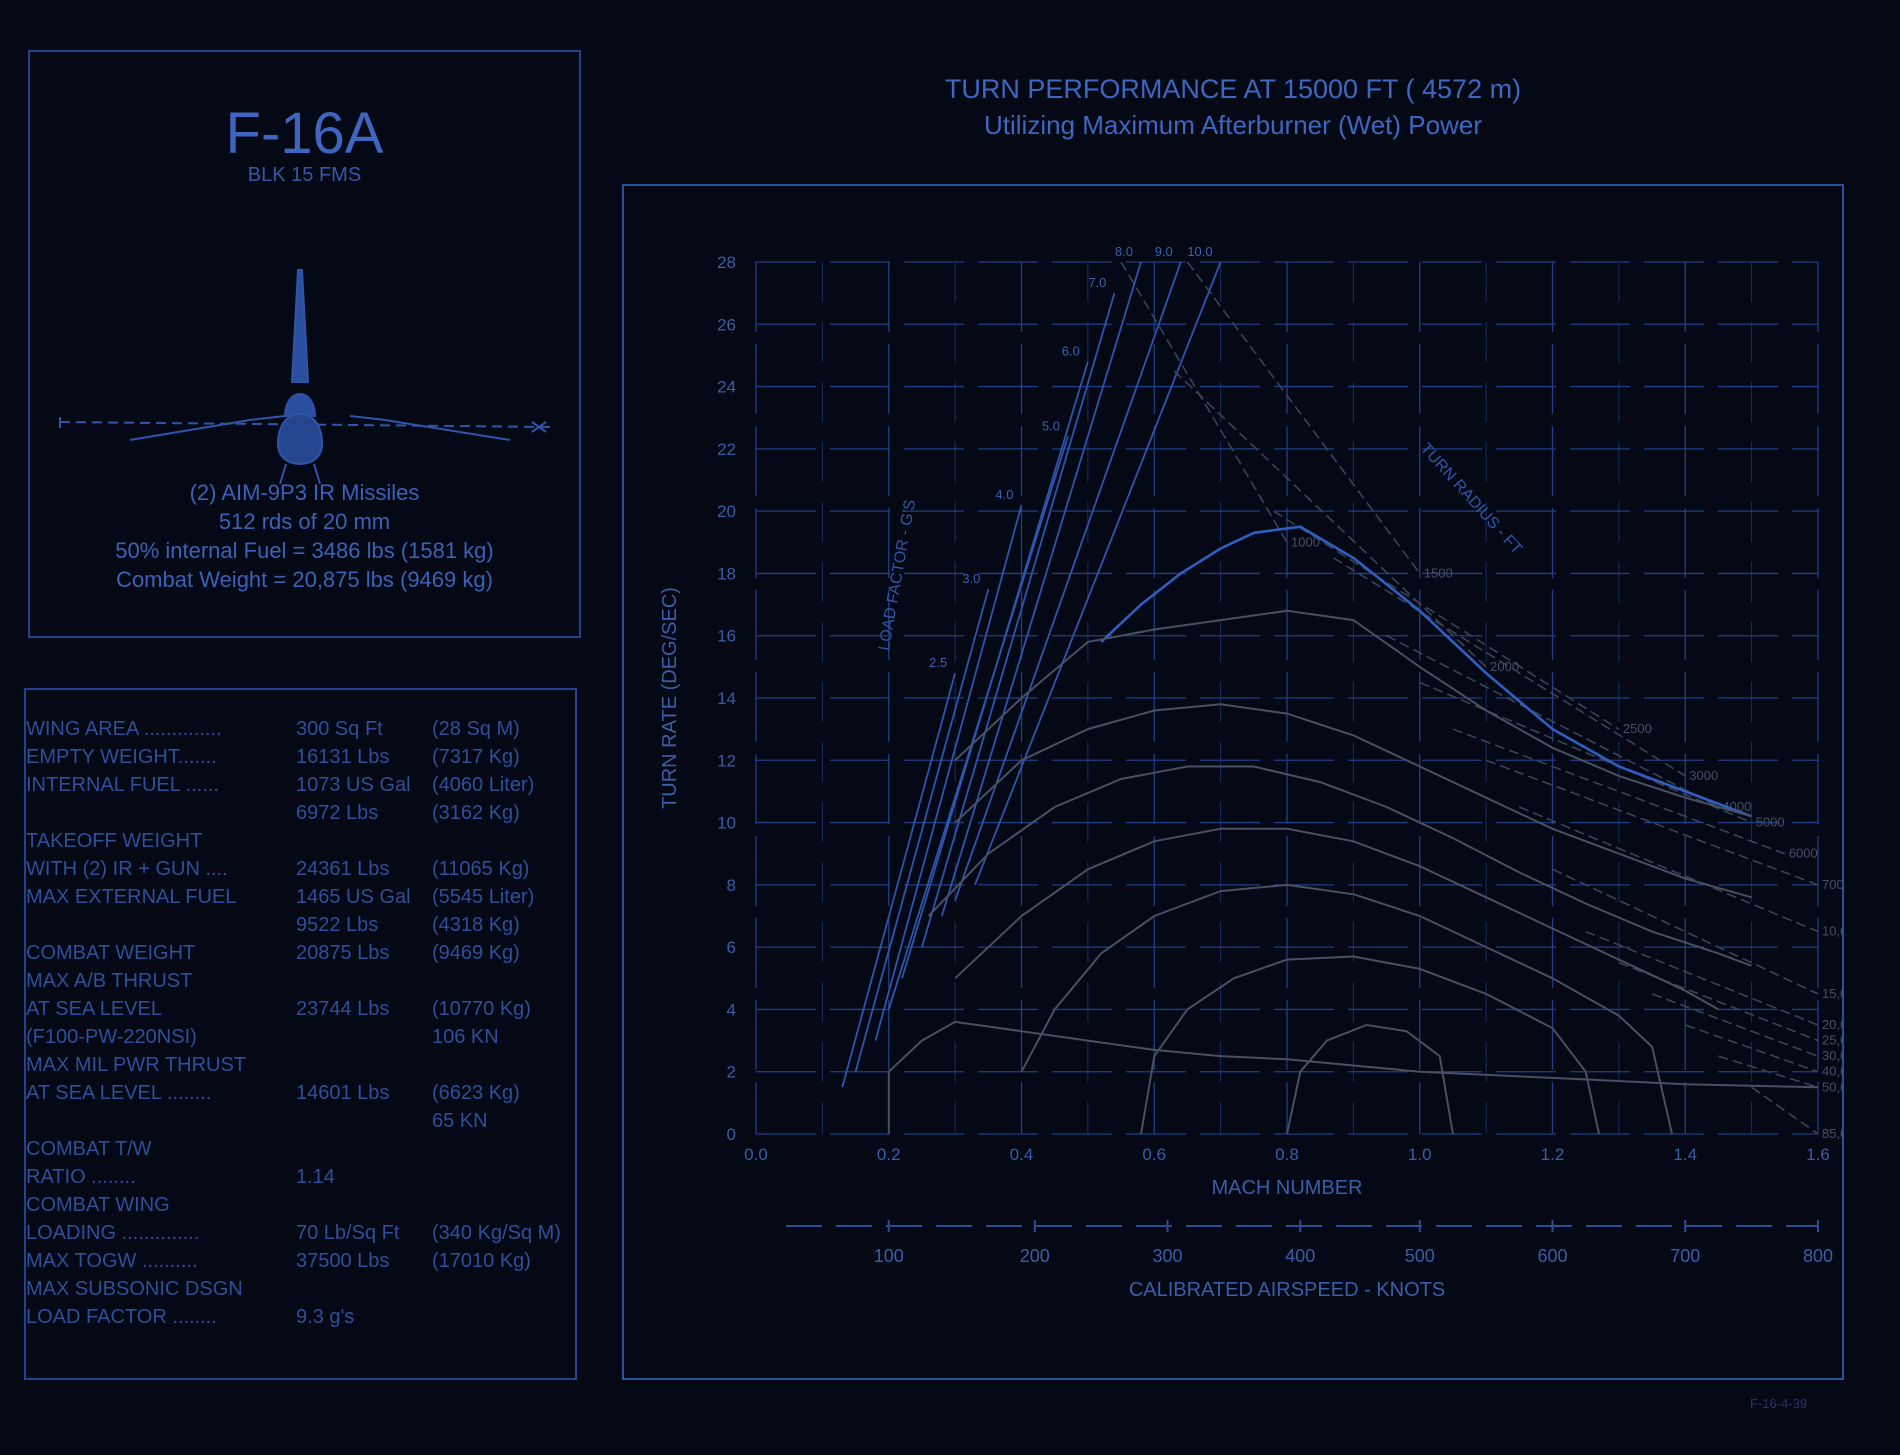  Describe the element at coordinates (304, 133) in the screenshot. I see `aircraft-name: F-16A` at that location.